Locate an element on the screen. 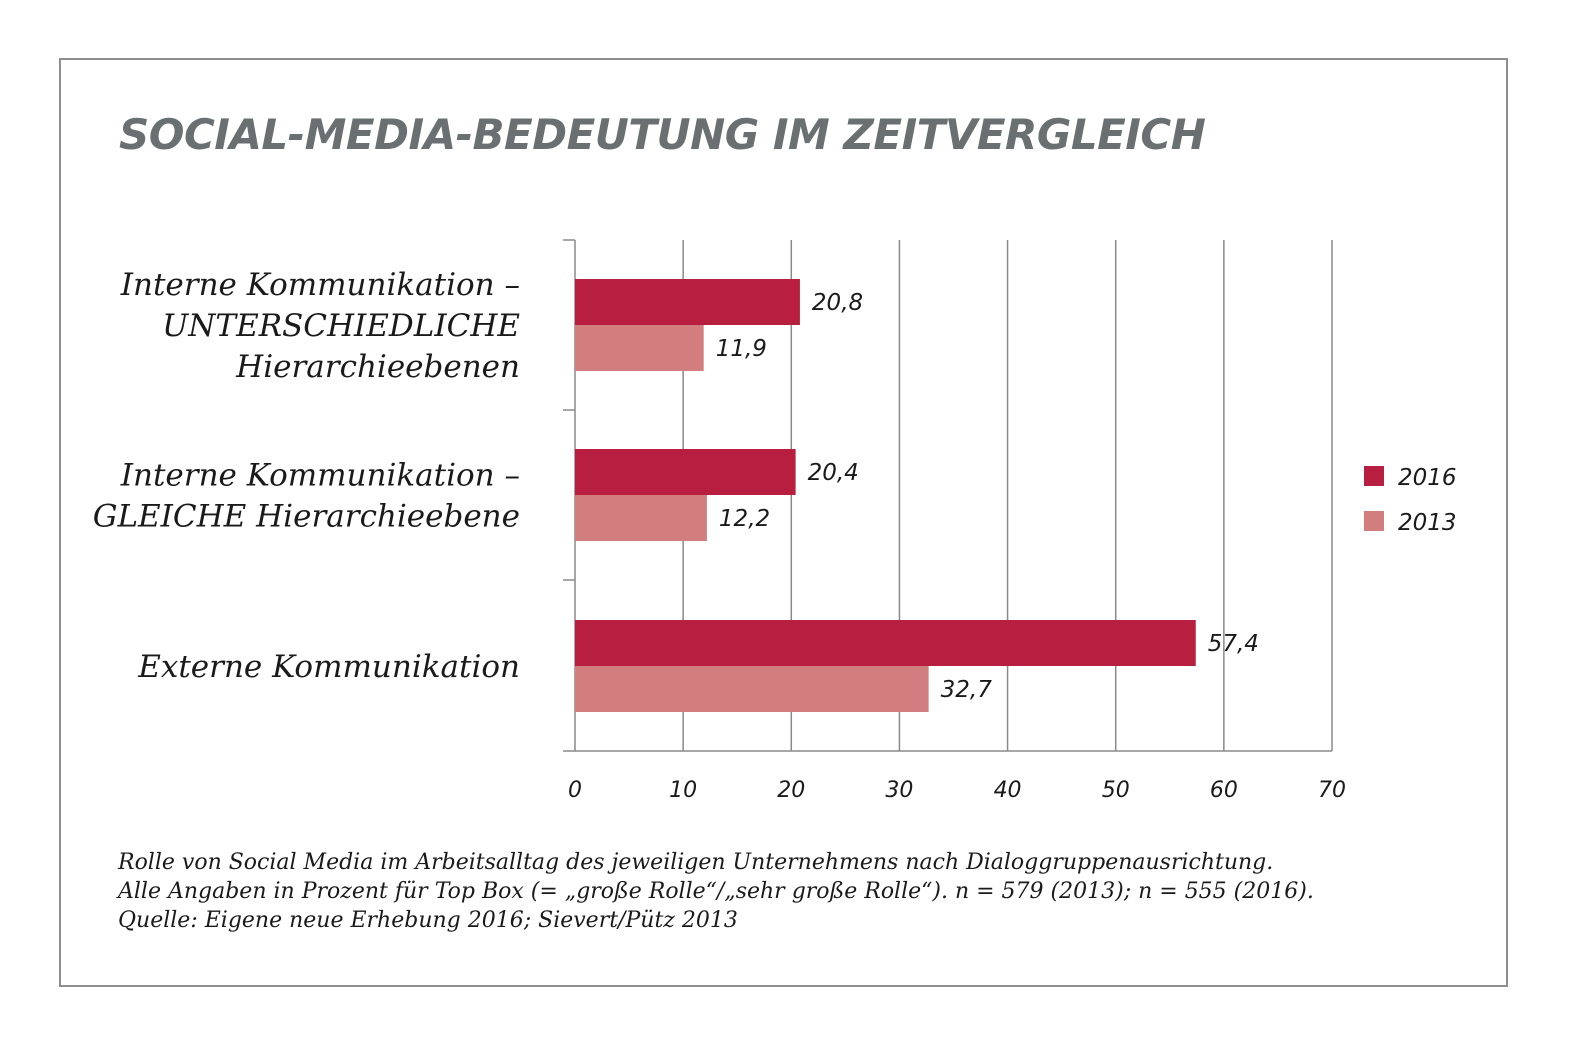 This screenshot has height=1063, width=1583. category-label: GLEICHE Hierarchieebene is located at coordinates (306, 517).